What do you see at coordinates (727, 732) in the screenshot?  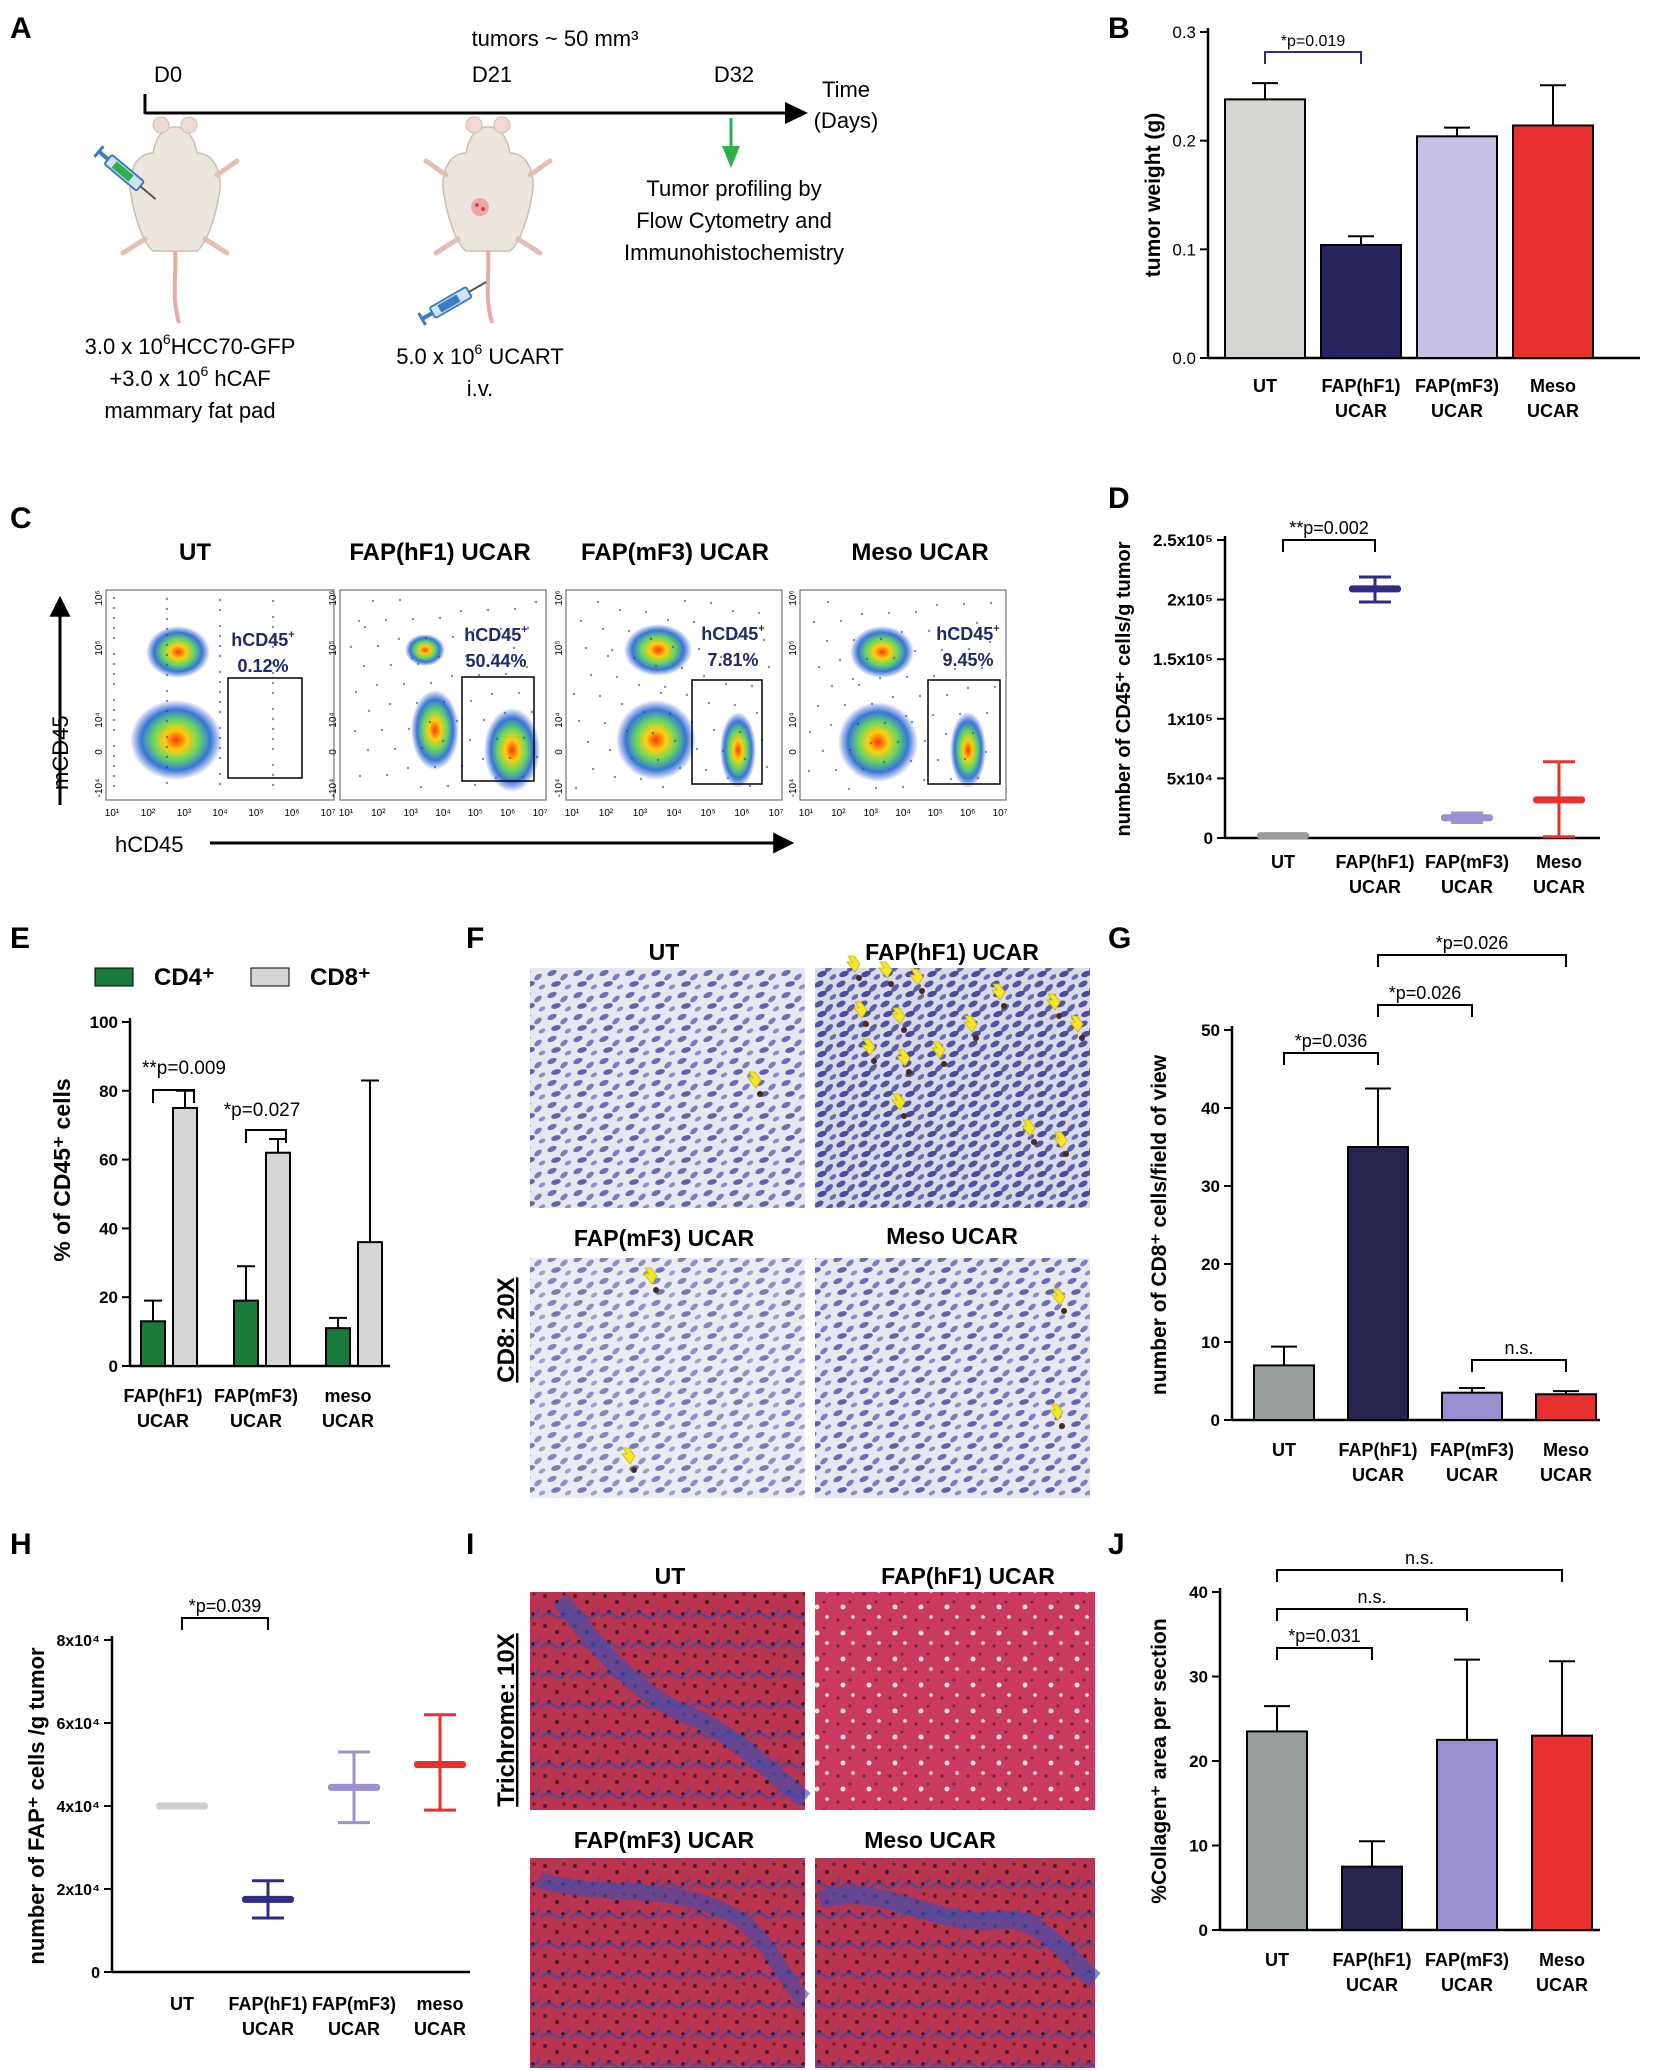 I see `gate-box` at bounding box center [727, 732].